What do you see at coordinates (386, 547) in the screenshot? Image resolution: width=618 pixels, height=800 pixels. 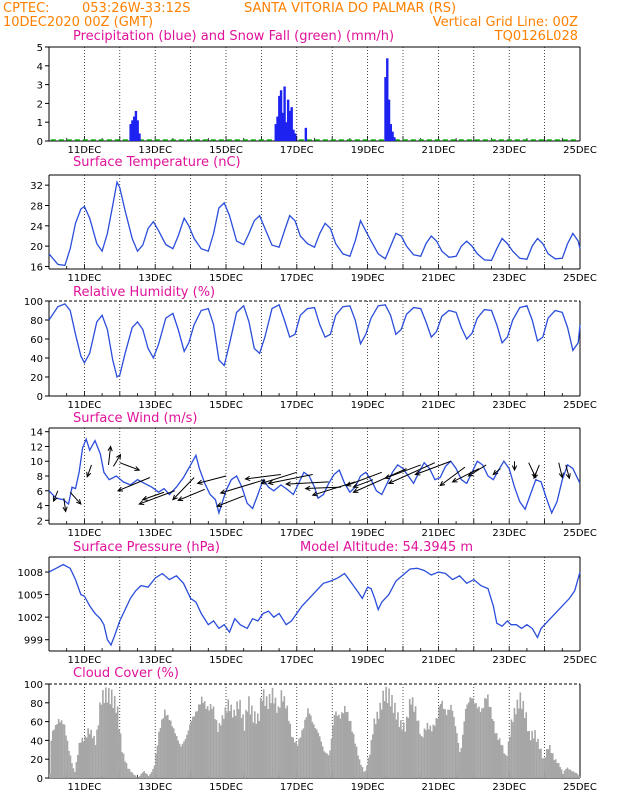 I see `pressure-annotation: Model Altitude: 54.3945 m` at bounding box center [386, 547].